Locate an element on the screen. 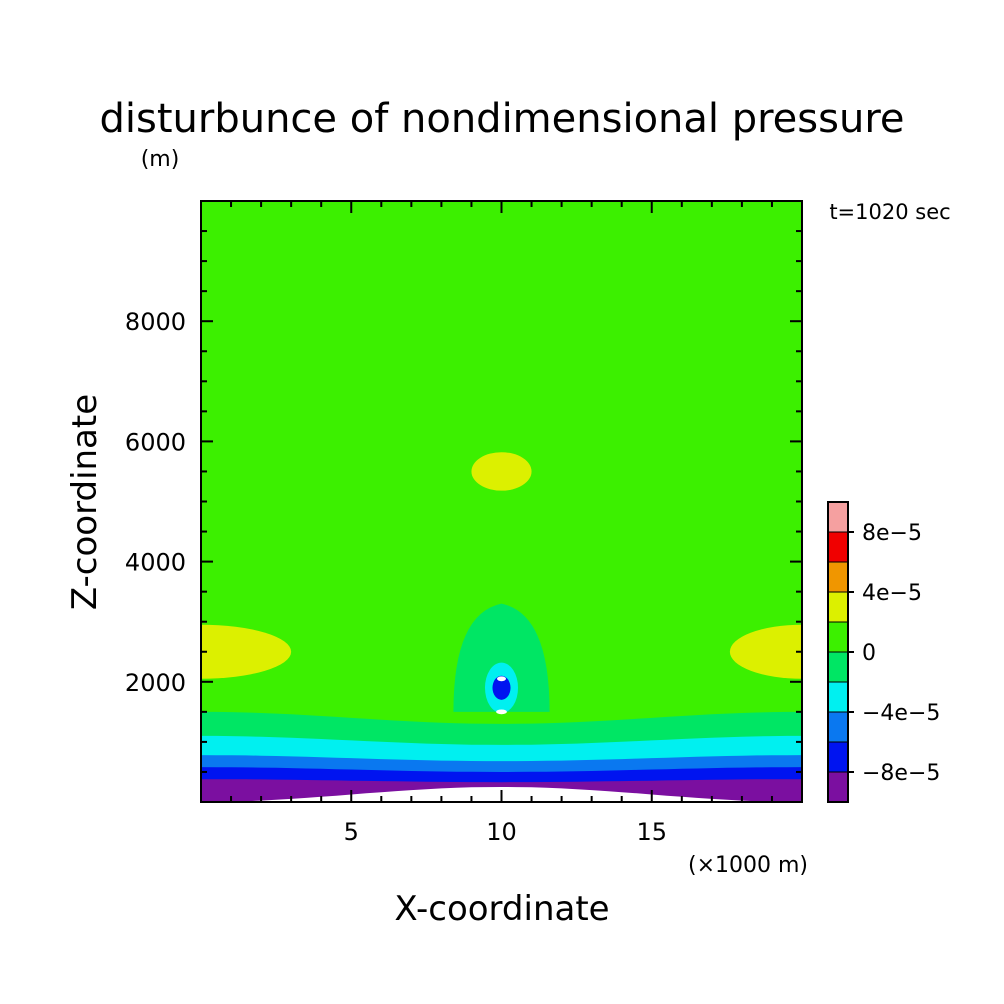 The image size is (1004, 1004). colorbar: −8e−5 −4e−5 0 4e−5 8e−5 is located at coordinates (883, 652).